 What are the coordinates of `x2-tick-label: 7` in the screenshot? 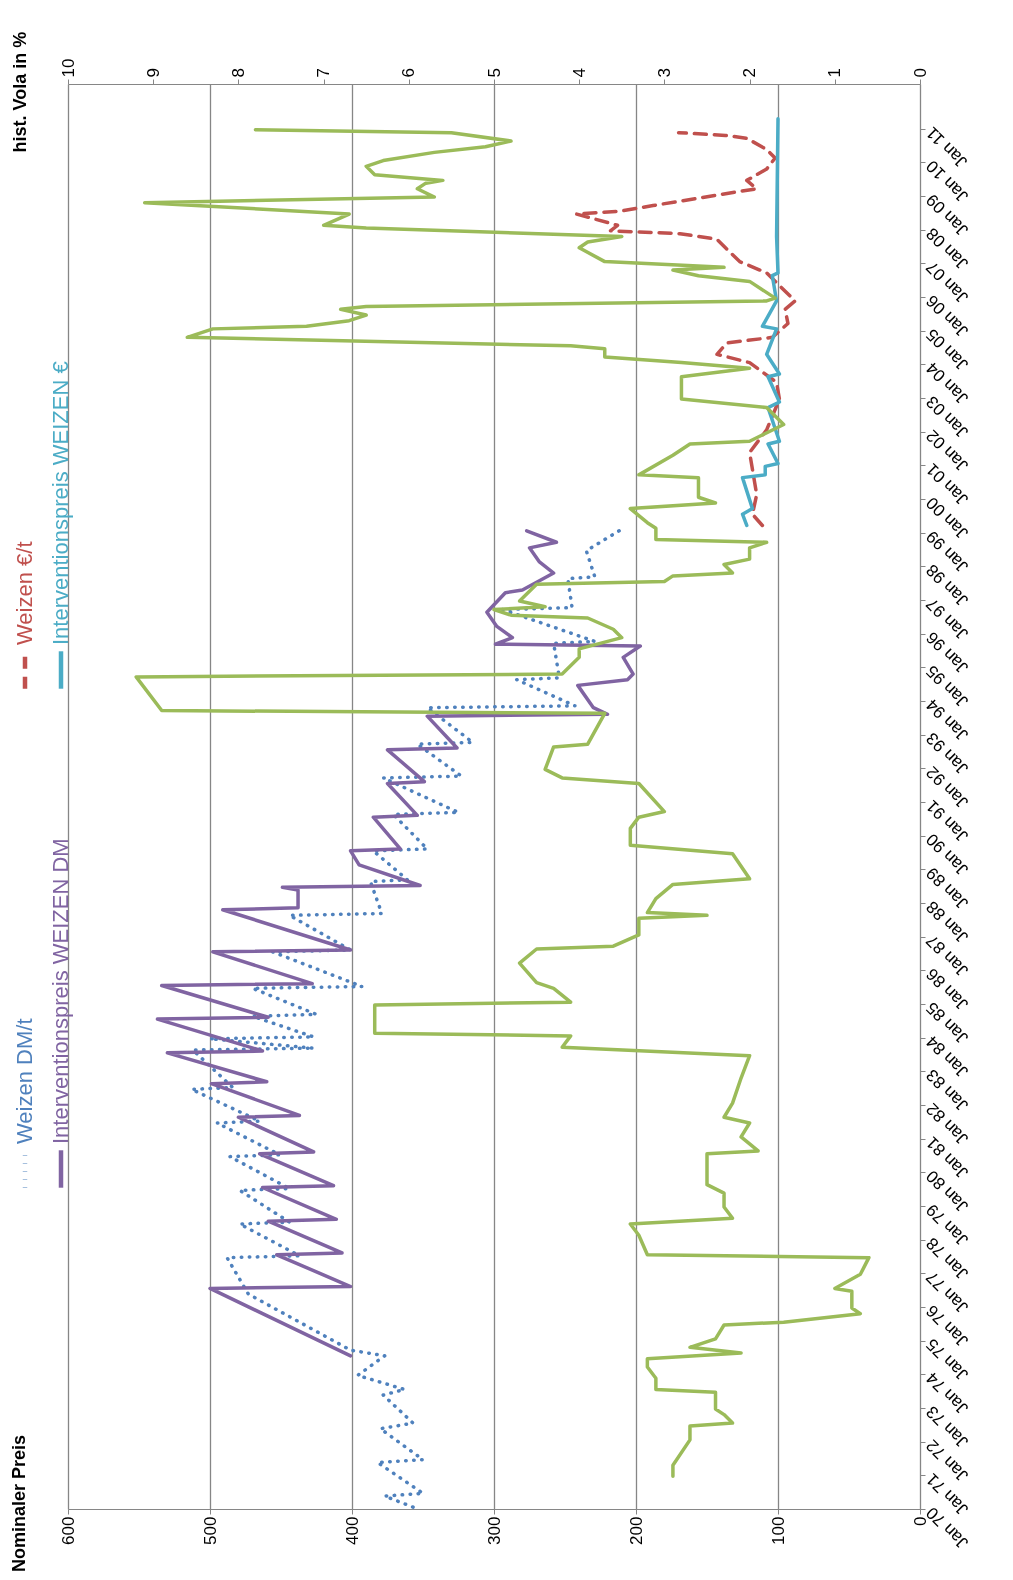 It's located at (324, 73).